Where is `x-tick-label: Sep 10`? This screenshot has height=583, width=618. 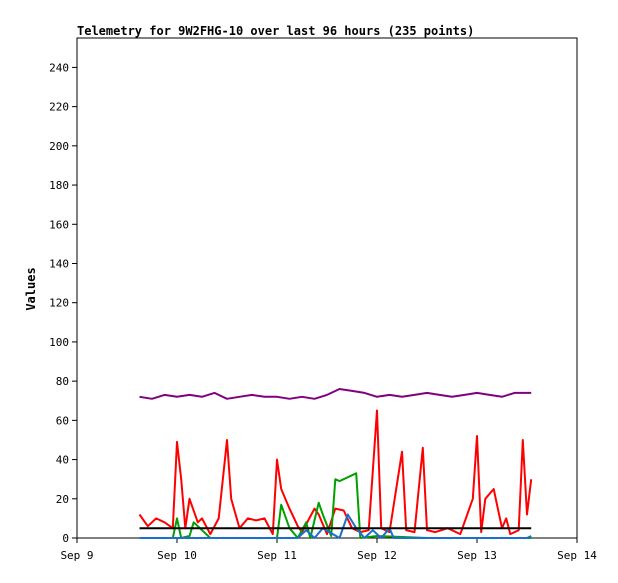 x-tick-label: Sep 10 is located at coordinates (177, 555).